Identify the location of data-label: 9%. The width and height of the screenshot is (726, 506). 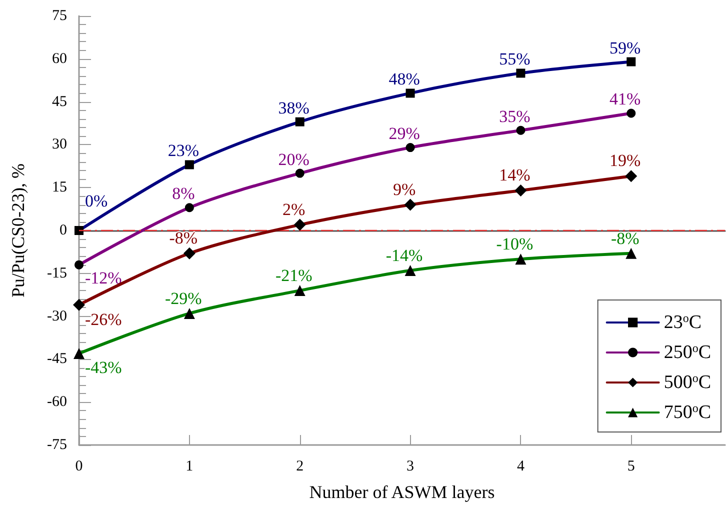
(404, 189).